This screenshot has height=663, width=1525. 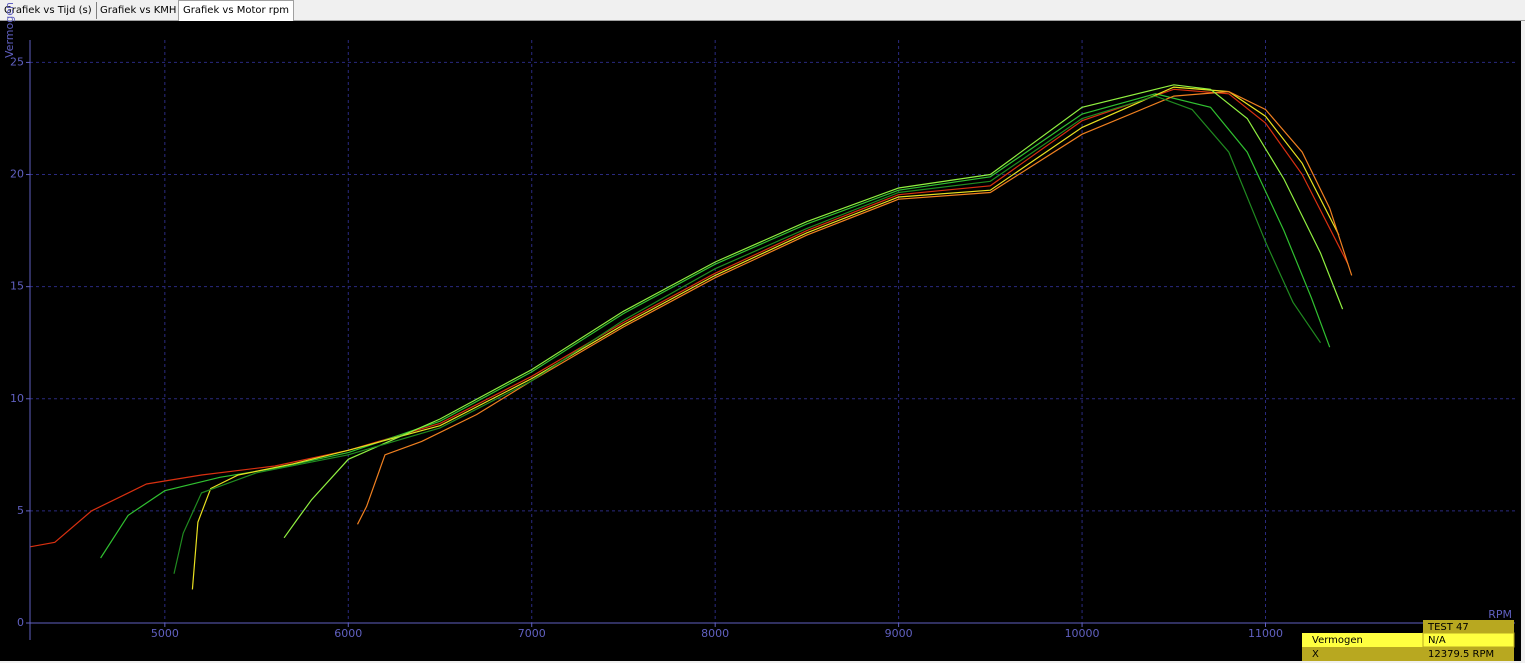 I want to click on y-tick-label: 5, so click(x=20, y=510).